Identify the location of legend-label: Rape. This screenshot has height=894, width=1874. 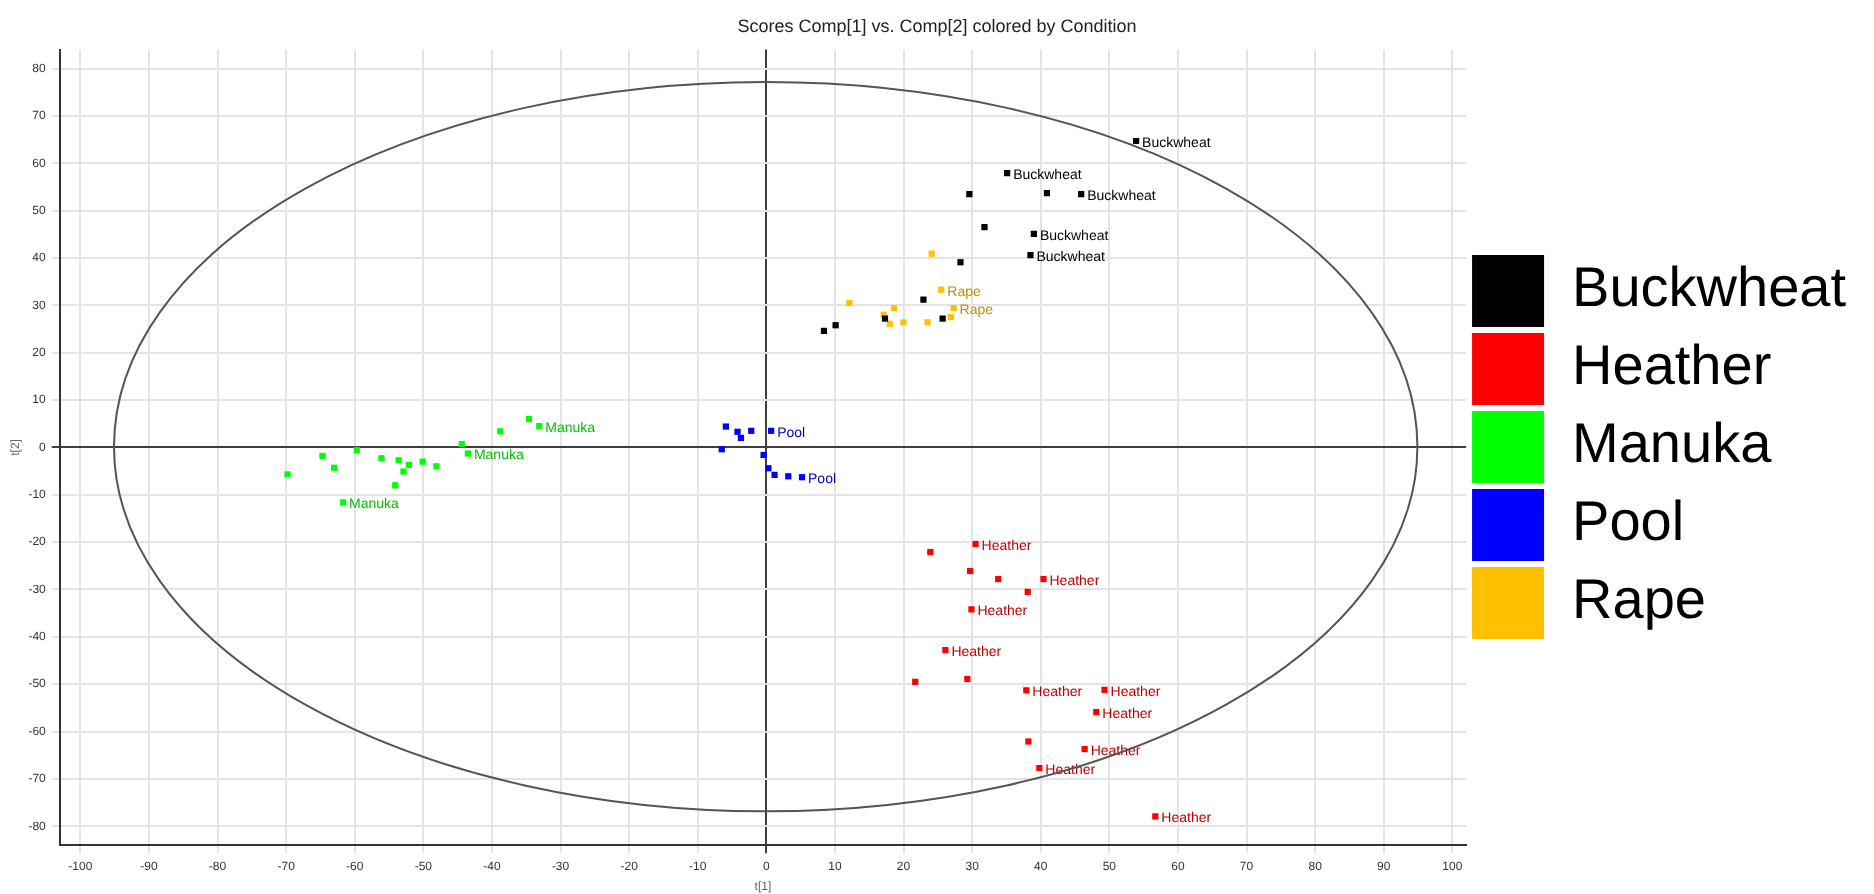
(1639, 599).